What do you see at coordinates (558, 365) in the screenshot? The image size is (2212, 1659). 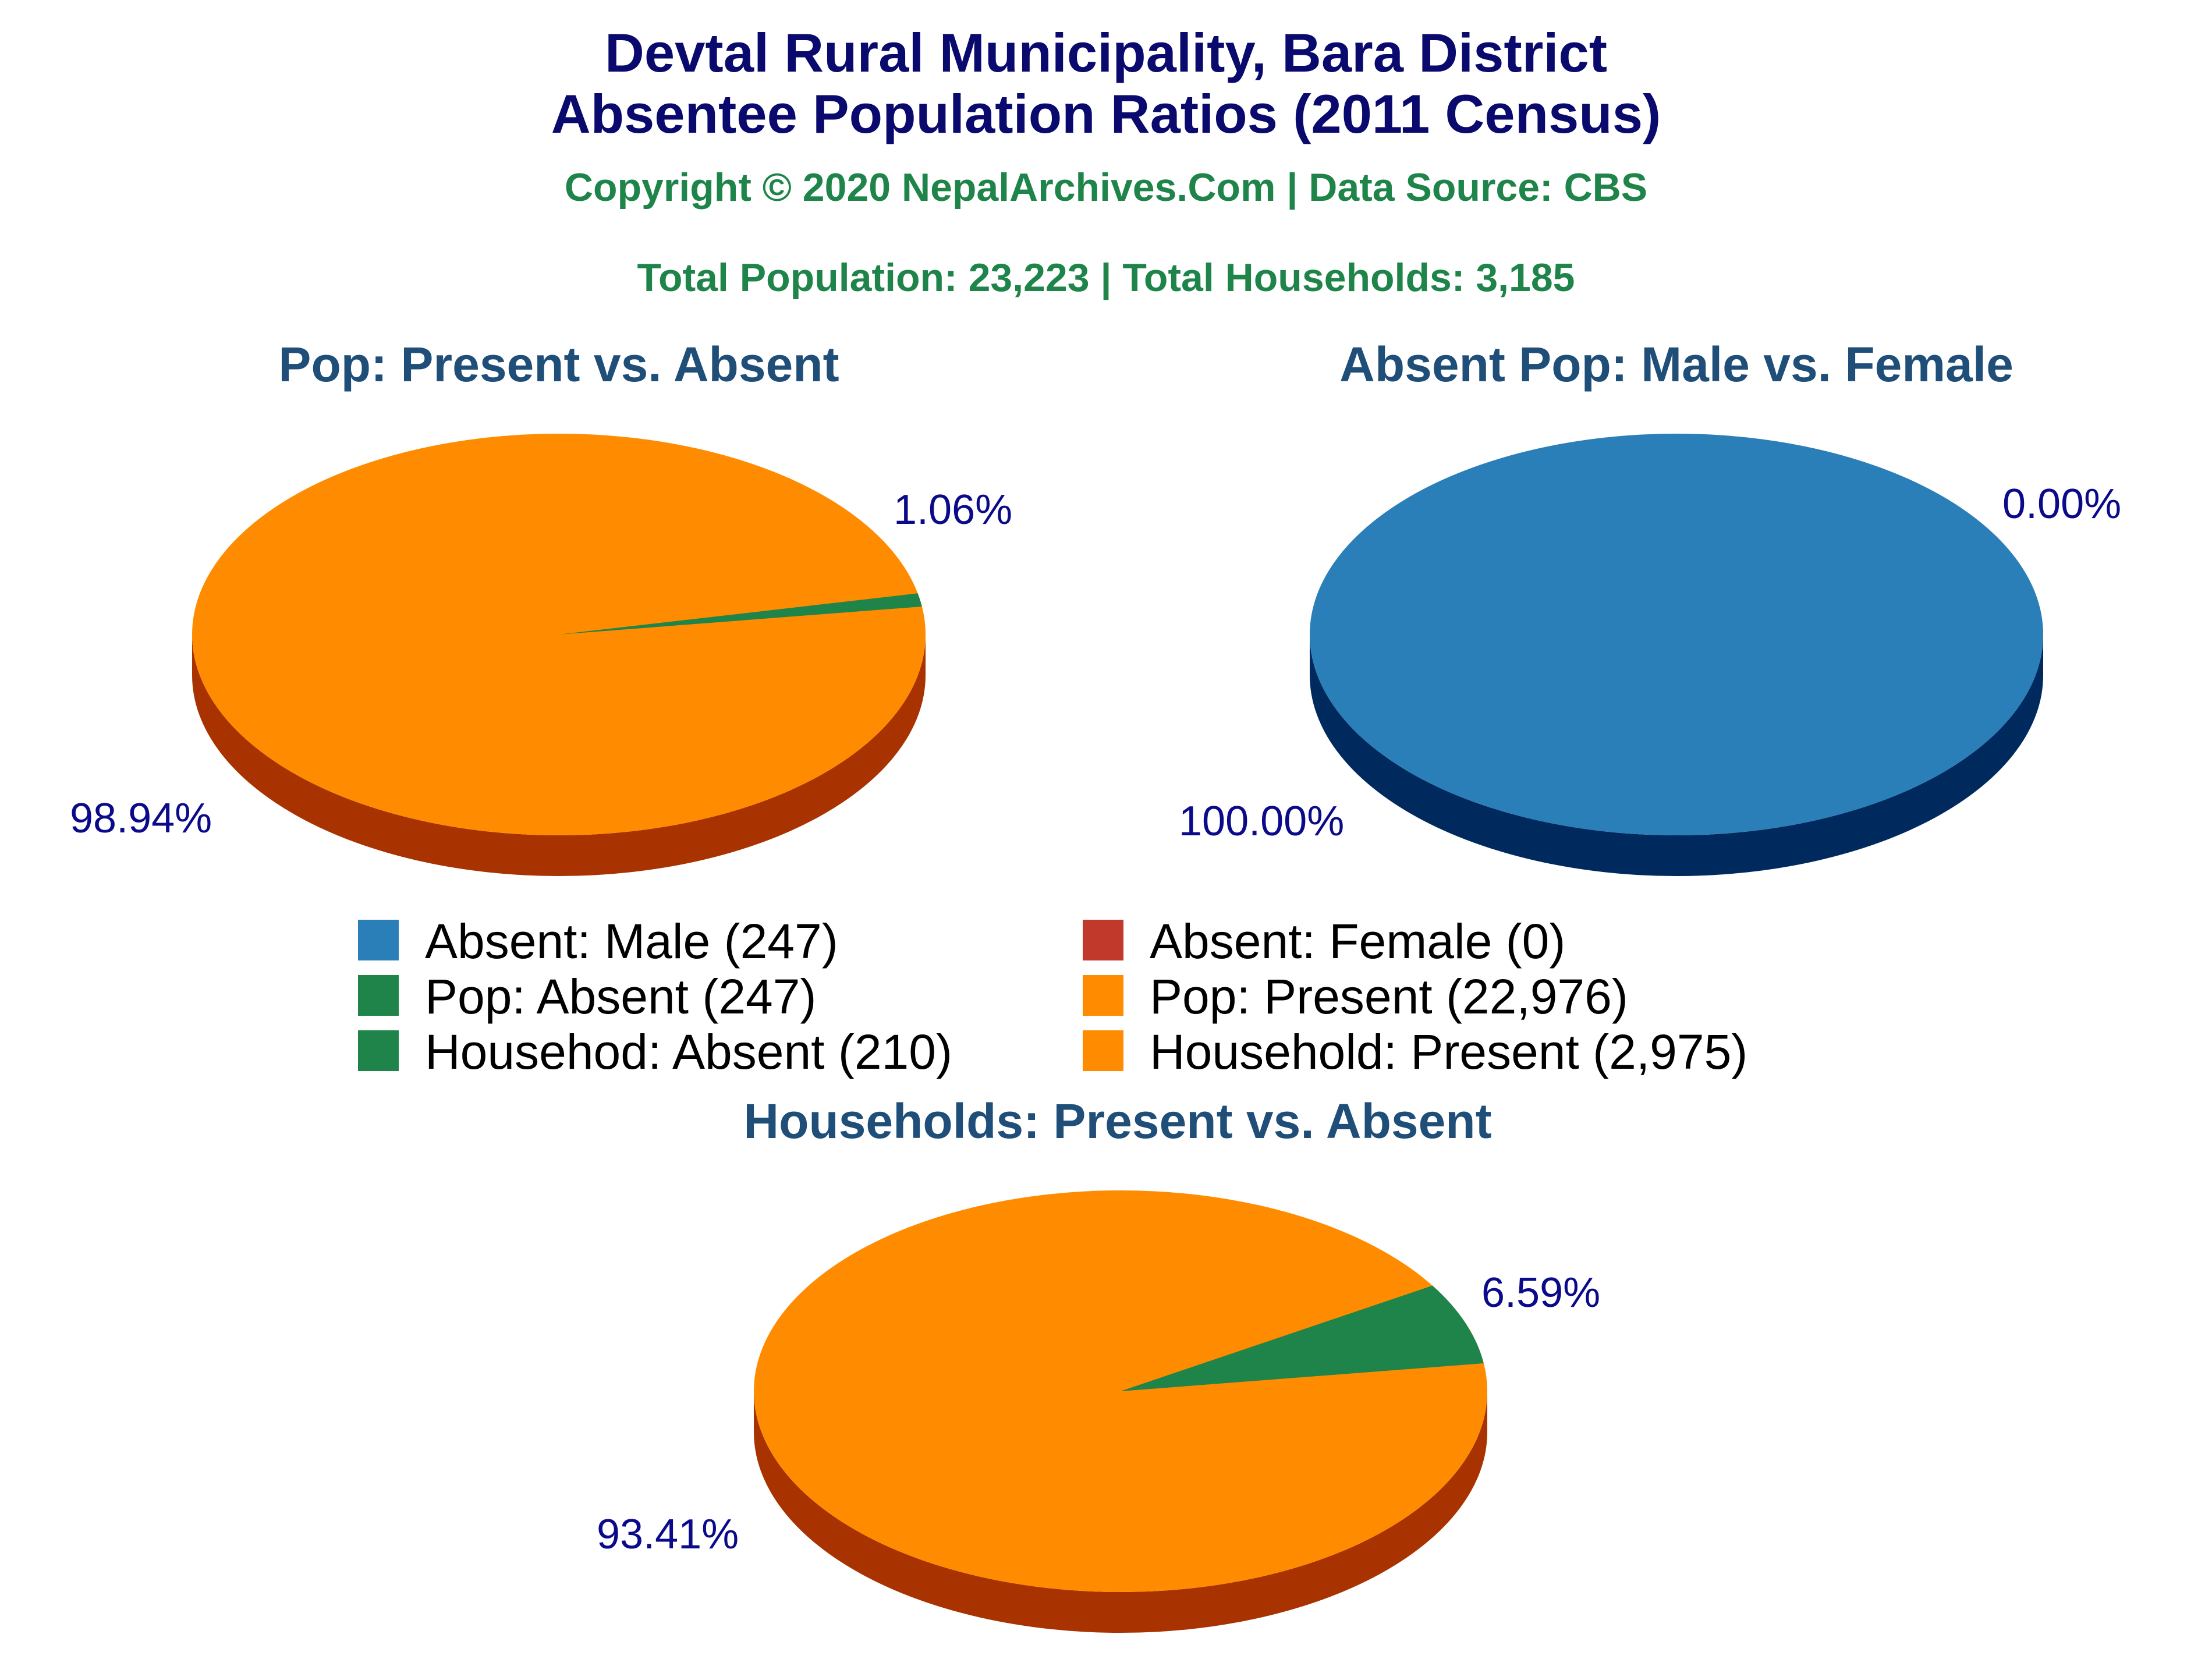 I see `chart-title-pop-present-absent: Pop: Present vs. Absent` at bounding box center [558, 365].